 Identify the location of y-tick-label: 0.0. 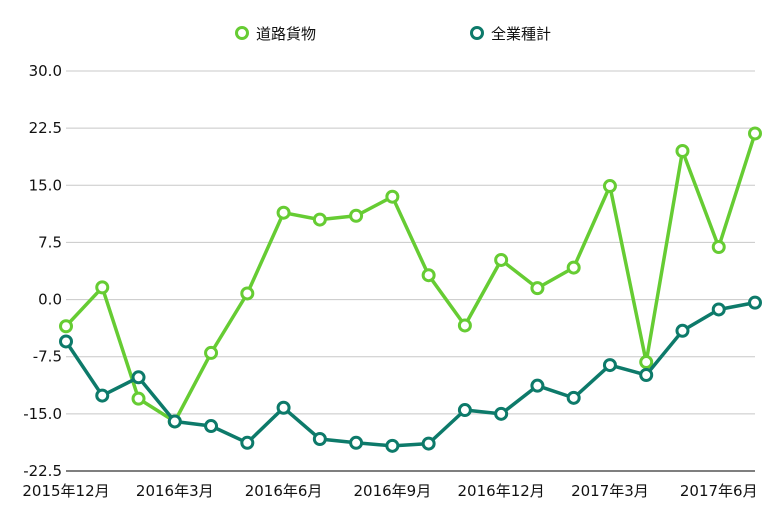
(50, 300).